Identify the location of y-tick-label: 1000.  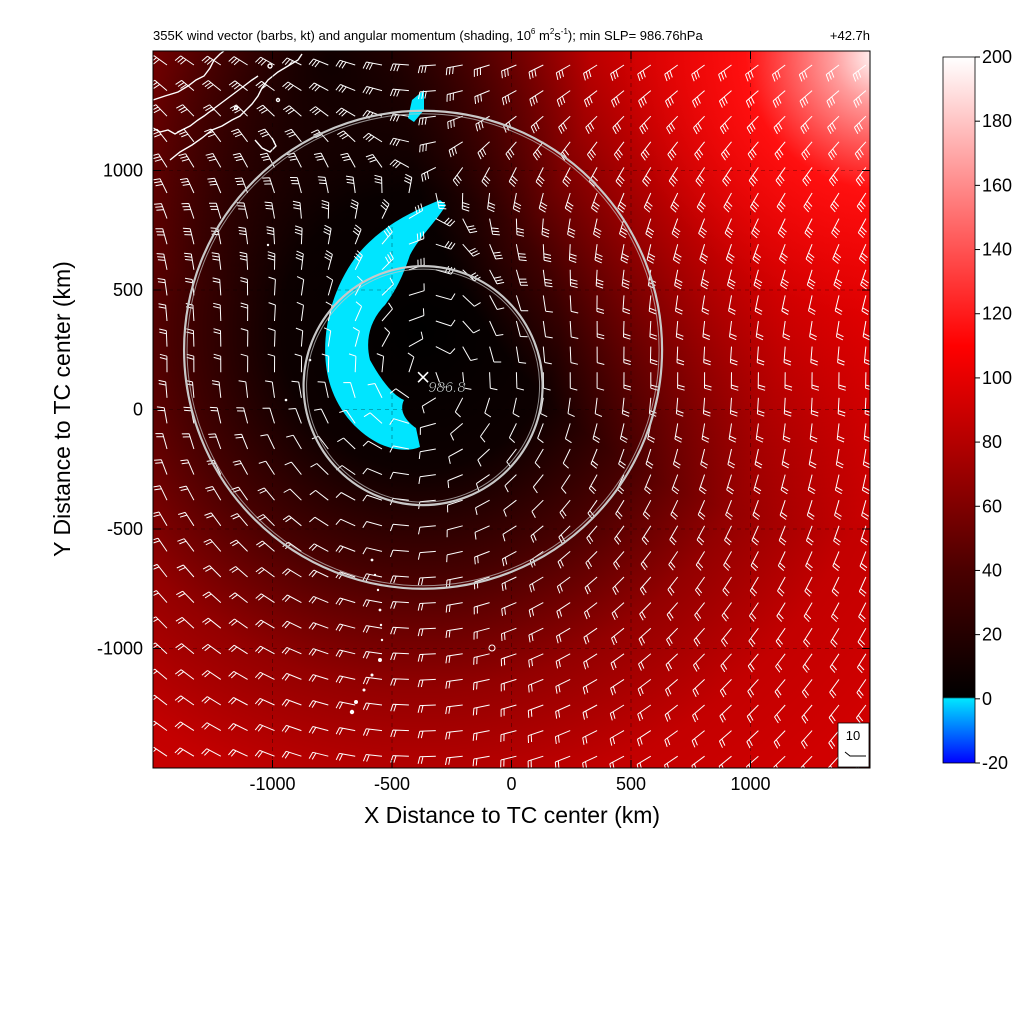
(123, 171).